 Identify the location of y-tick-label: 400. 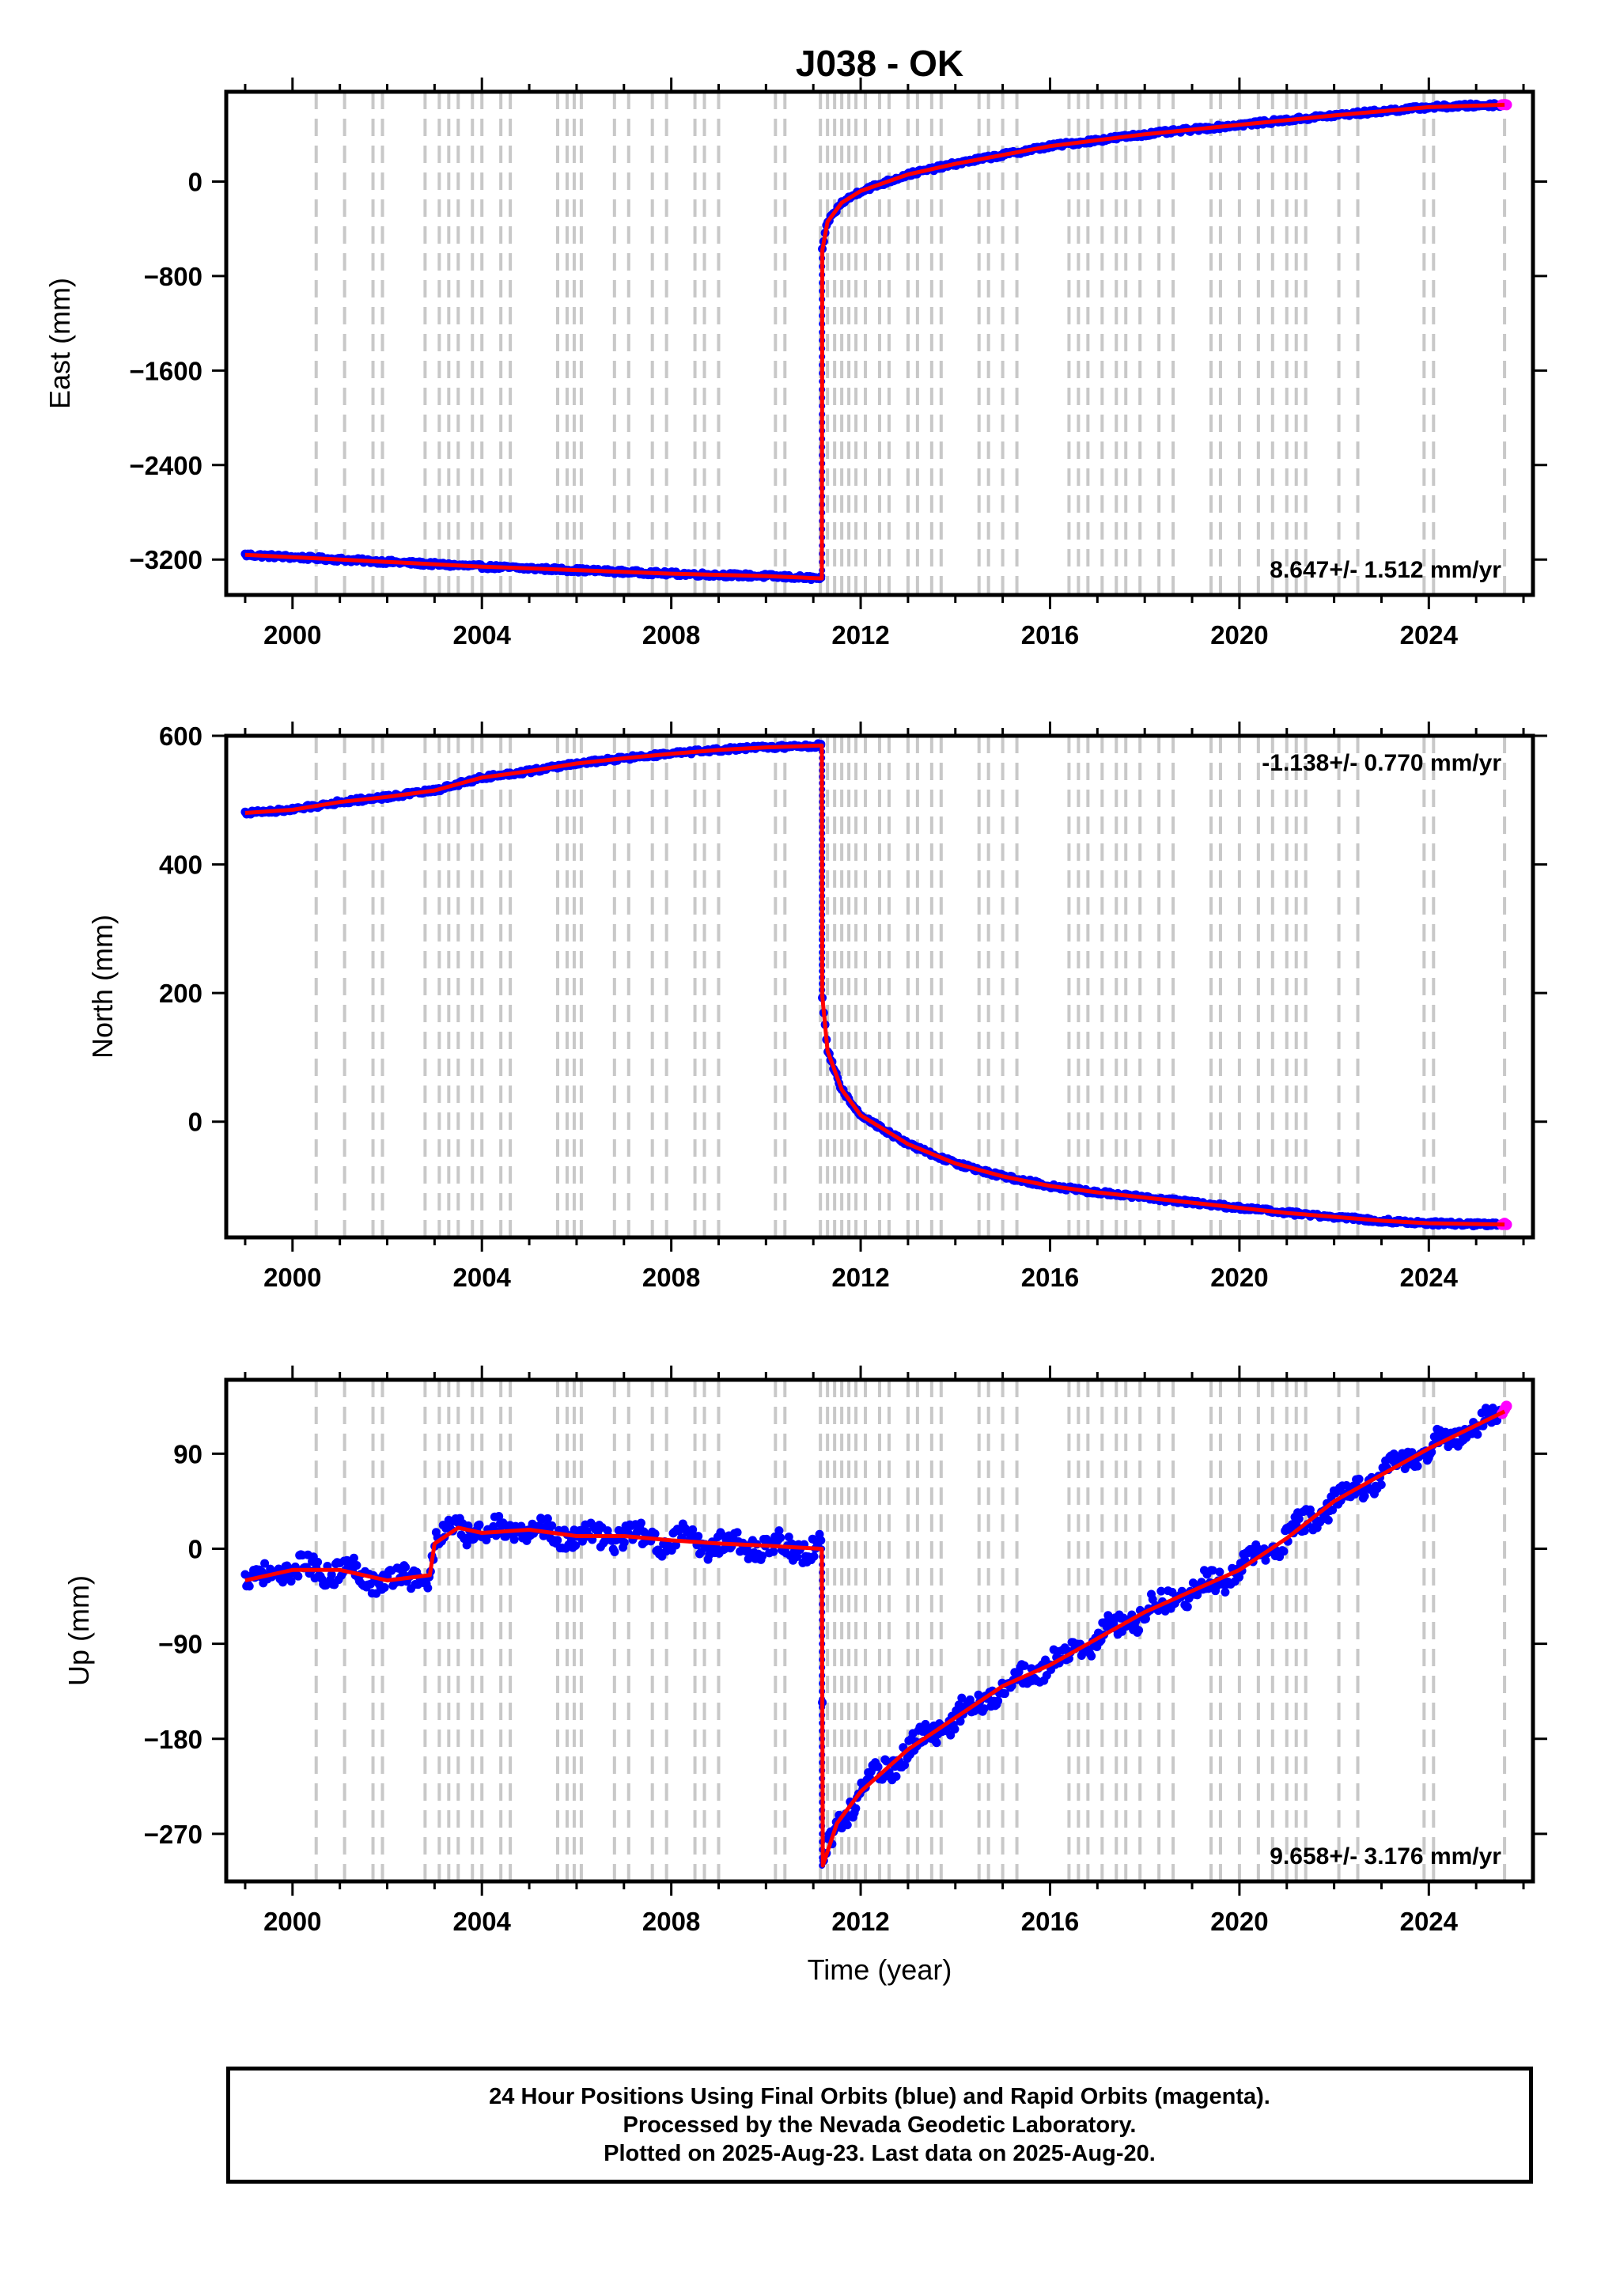
(181, 865).